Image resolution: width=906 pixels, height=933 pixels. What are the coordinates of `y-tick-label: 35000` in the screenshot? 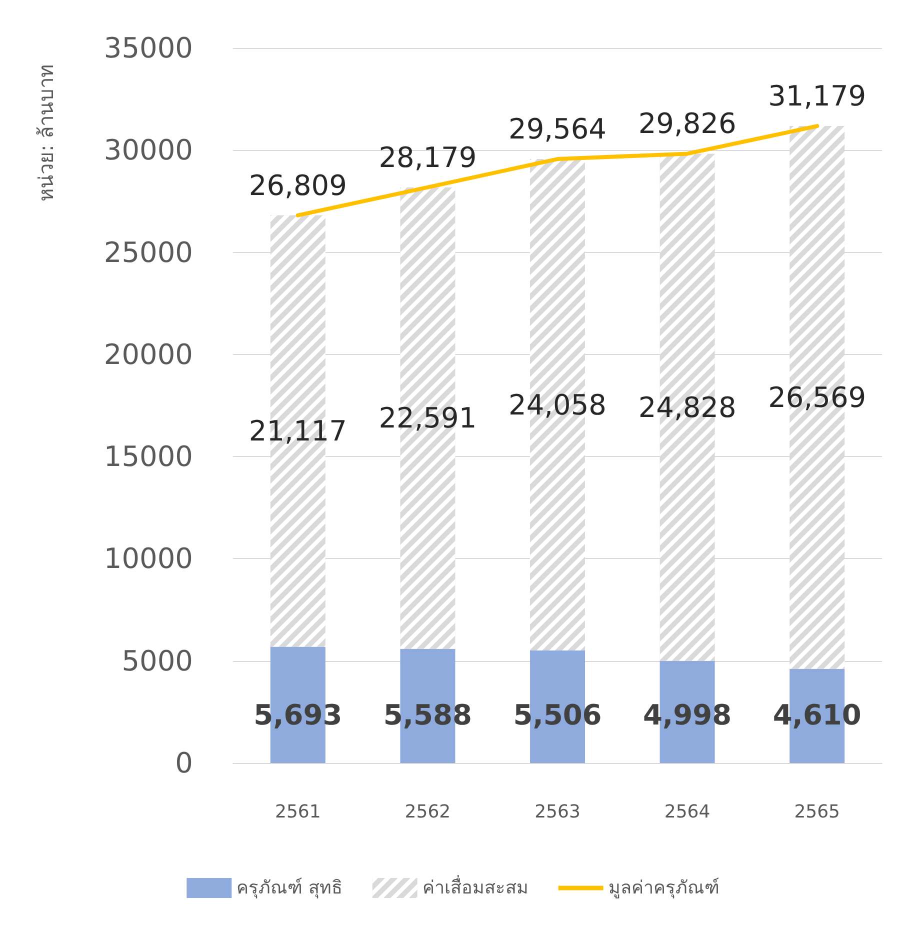 It's located at (148, 48).